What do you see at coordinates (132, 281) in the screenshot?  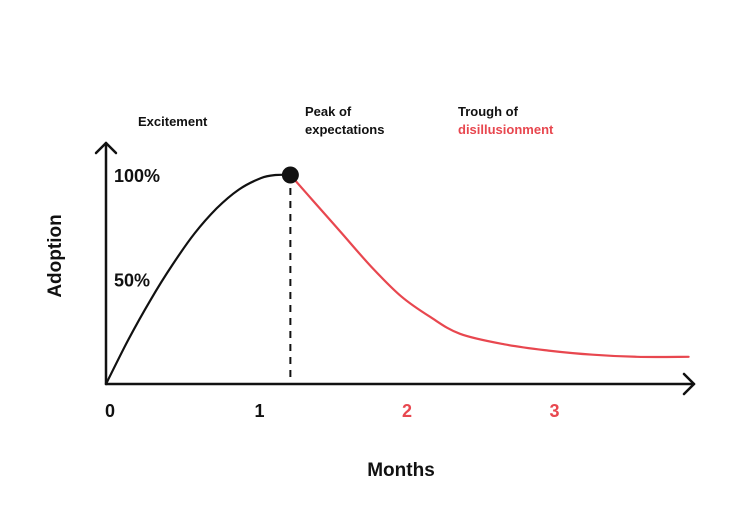 I see `y-tick-label: 50%` at bounding box center [132, 281].